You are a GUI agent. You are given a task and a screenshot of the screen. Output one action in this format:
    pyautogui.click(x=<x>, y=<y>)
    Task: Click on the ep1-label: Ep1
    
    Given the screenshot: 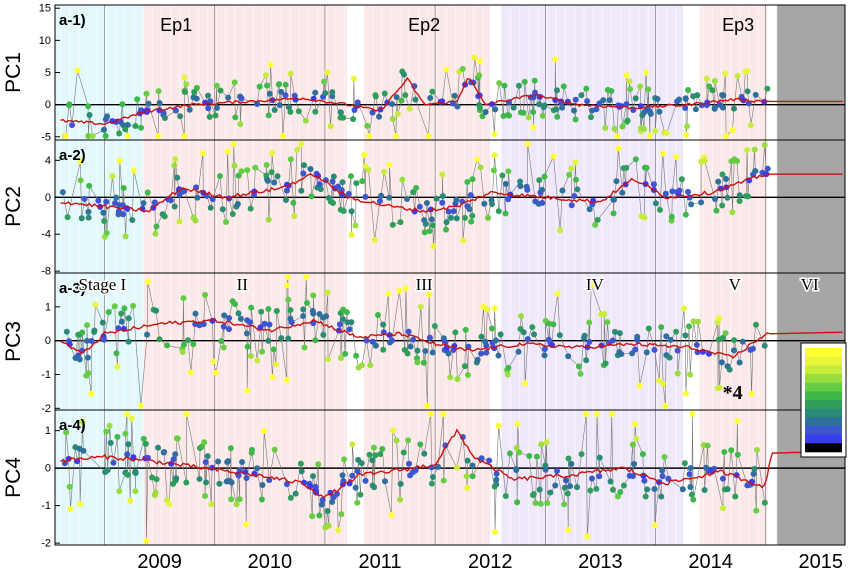 What is the action you would take?
    pyautogui.click(x=176, y=25)
    